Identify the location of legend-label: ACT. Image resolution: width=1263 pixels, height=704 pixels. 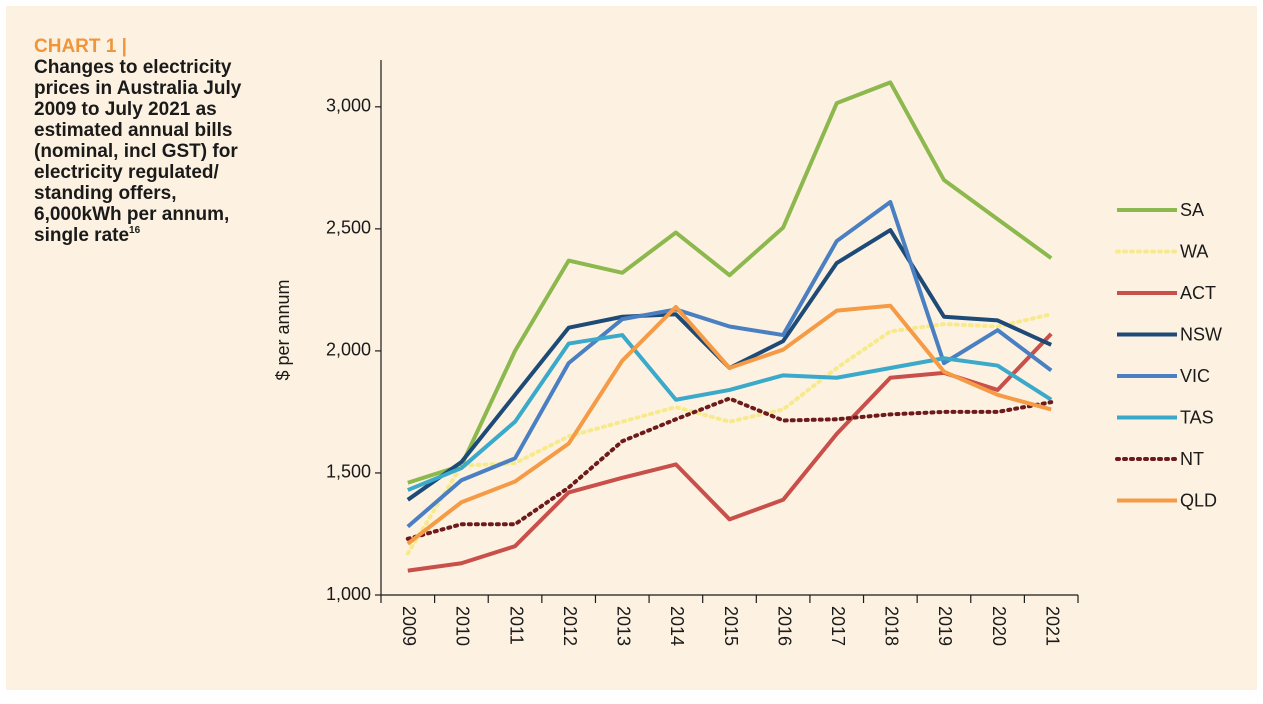
(1198, 293).